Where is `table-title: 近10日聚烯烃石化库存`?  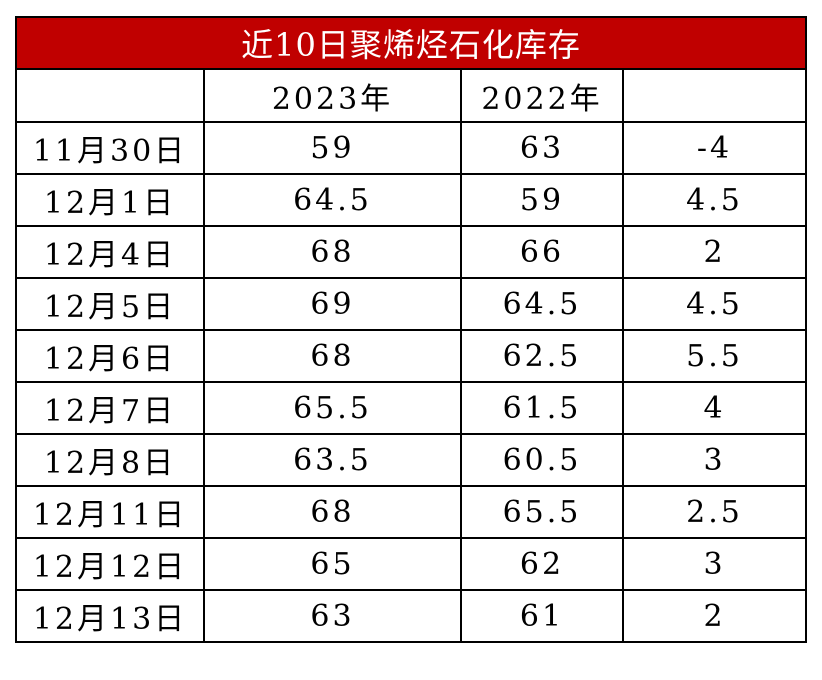
table-title: 近10日聚烯烃石化库存 is located at coordinates (411, 43).